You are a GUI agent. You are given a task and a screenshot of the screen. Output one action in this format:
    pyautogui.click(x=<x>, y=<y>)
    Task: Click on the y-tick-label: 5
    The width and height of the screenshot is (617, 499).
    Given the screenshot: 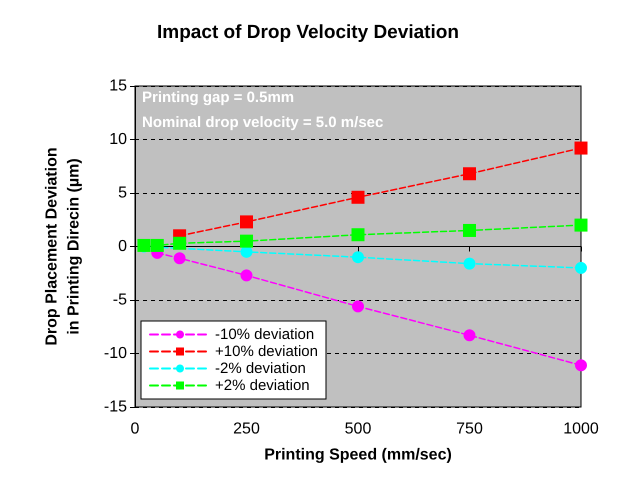 What is the action you would take?
    pyautogui.click(x=123, y=193)
    